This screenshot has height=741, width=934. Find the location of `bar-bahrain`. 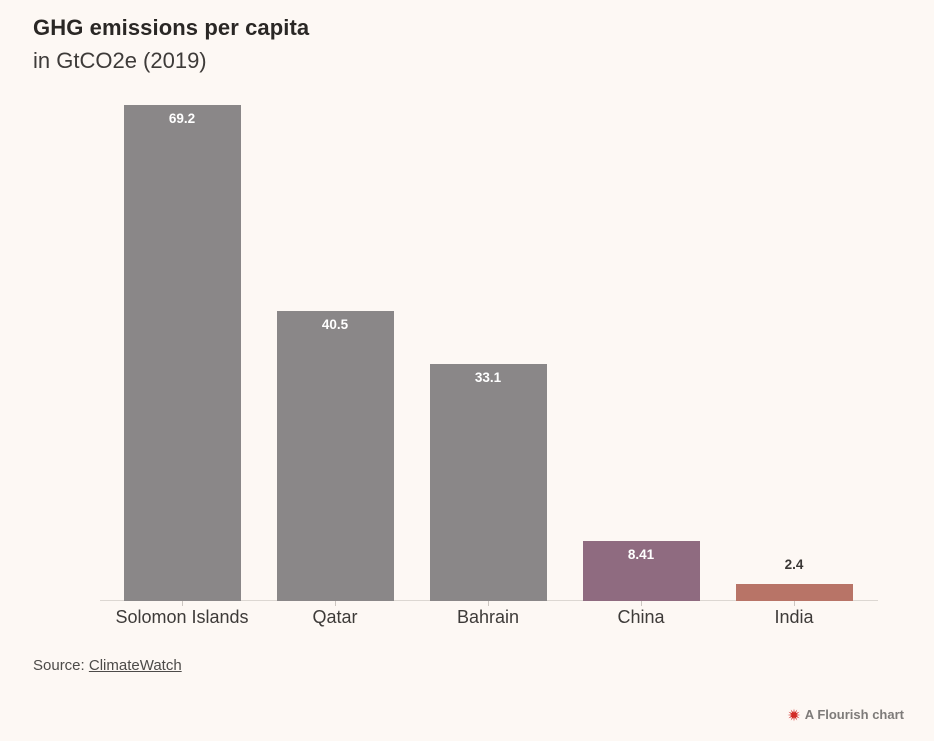

bar-bahrain is located at coordinates (488, 482).